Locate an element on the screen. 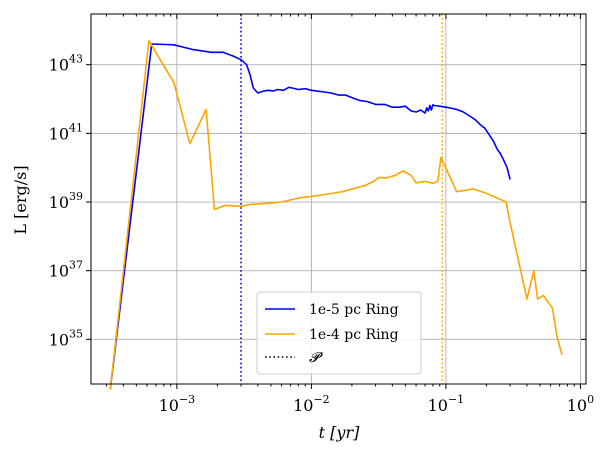  y-tick-label: 1039 is located at coordinates (66, 201).